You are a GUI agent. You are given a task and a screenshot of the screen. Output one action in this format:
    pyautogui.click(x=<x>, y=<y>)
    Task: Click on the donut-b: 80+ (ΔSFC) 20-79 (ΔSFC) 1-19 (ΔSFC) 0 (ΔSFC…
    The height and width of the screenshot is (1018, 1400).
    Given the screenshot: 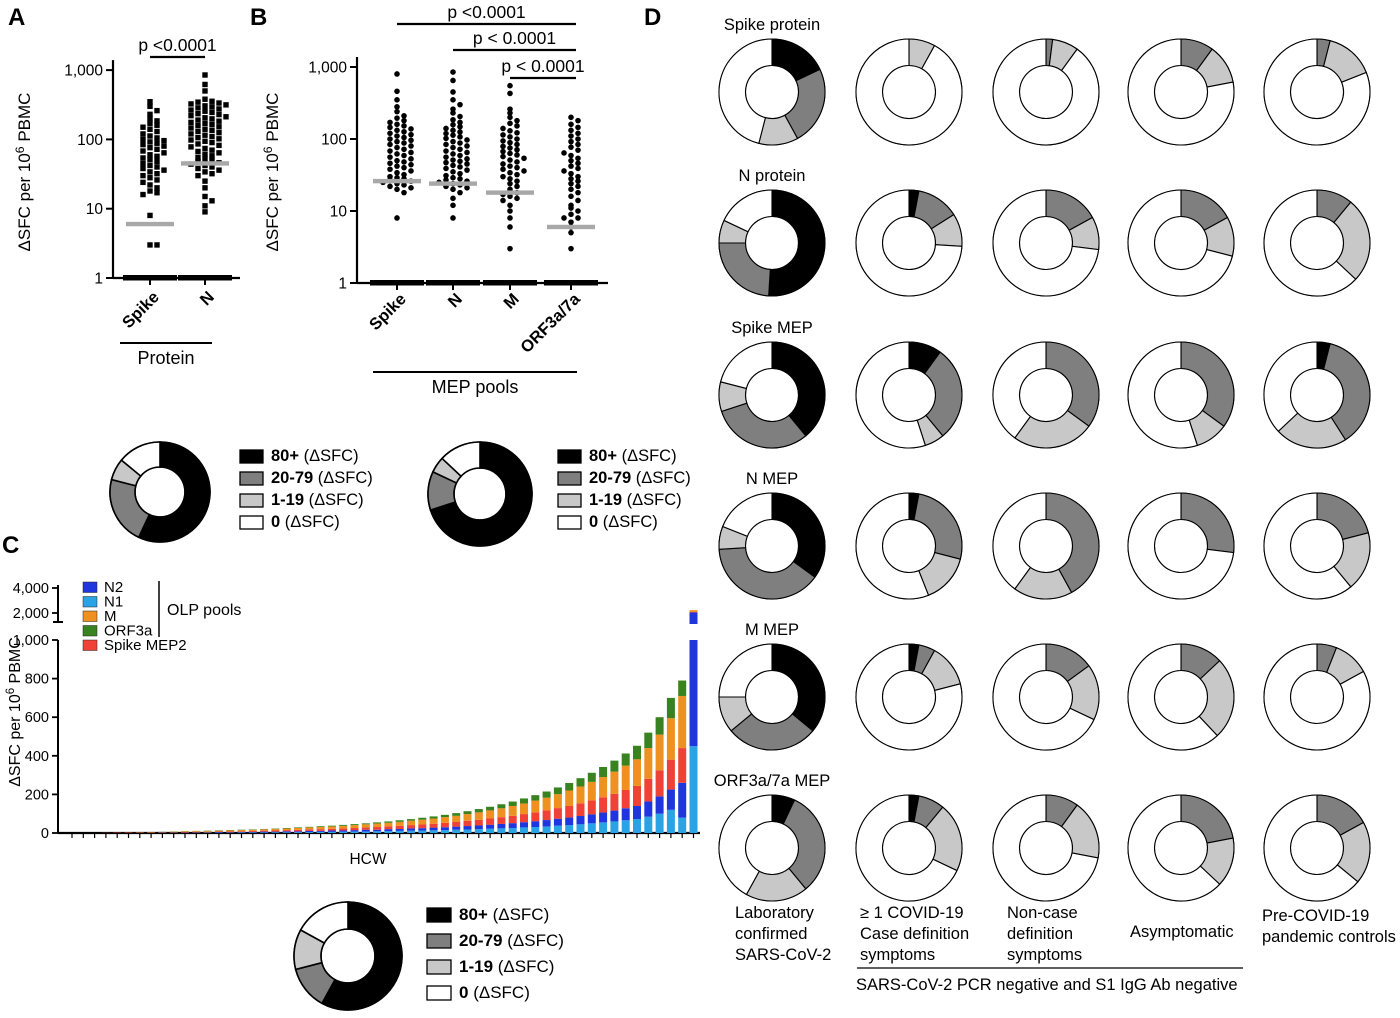 What is the action you would take?
    pyautogui.click(x=559, y=494)
    